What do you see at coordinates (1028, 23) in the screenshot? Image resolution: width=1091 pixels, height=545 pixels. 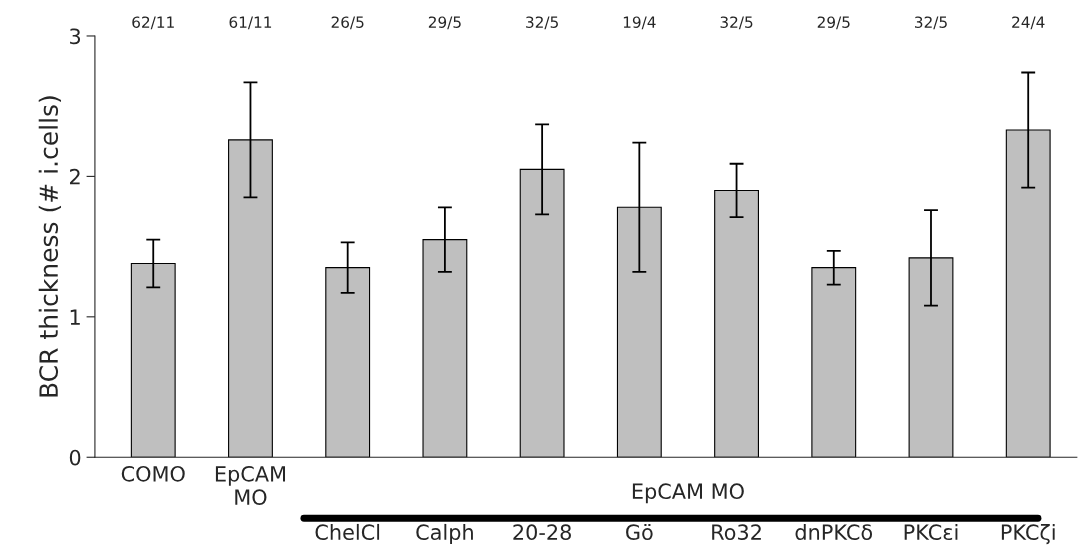 I see `text: 24/4` at bounding box center [1028, 23].